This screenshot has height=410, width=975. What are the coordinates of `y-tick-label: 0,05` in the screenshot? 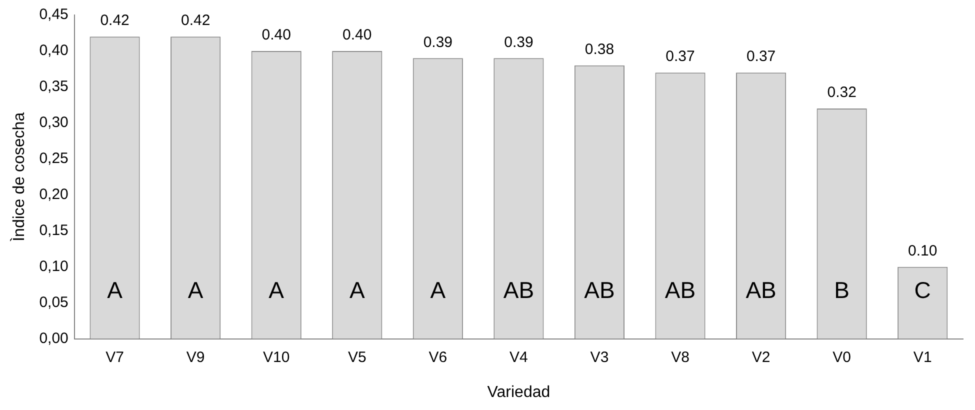 It's located at (53, 302).